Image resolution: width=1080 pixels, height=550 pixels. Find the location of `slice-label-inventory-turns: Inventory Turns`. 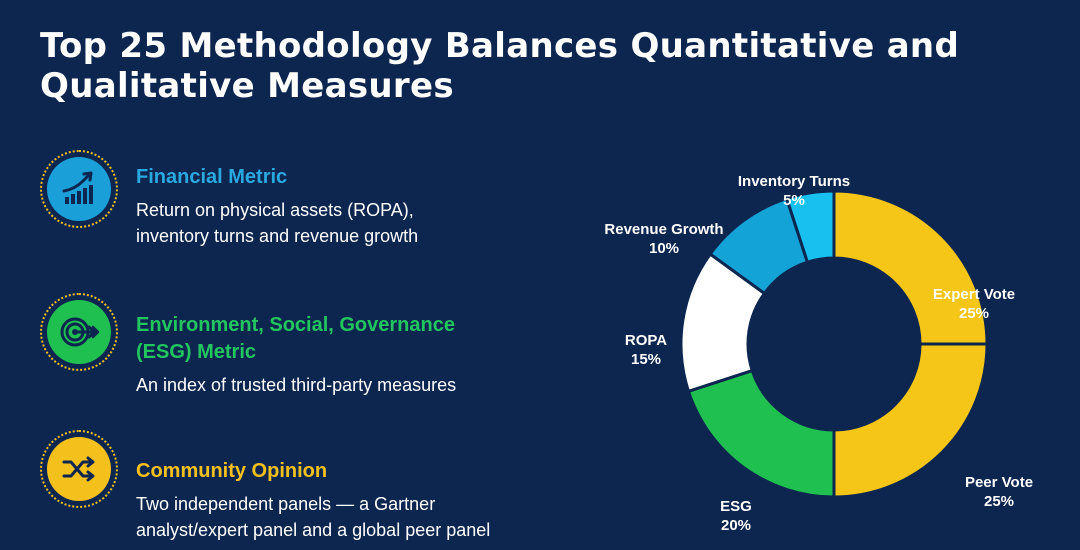

slice-label-inventory-turns: Inventory Turns is located at coordinates (794, 181).